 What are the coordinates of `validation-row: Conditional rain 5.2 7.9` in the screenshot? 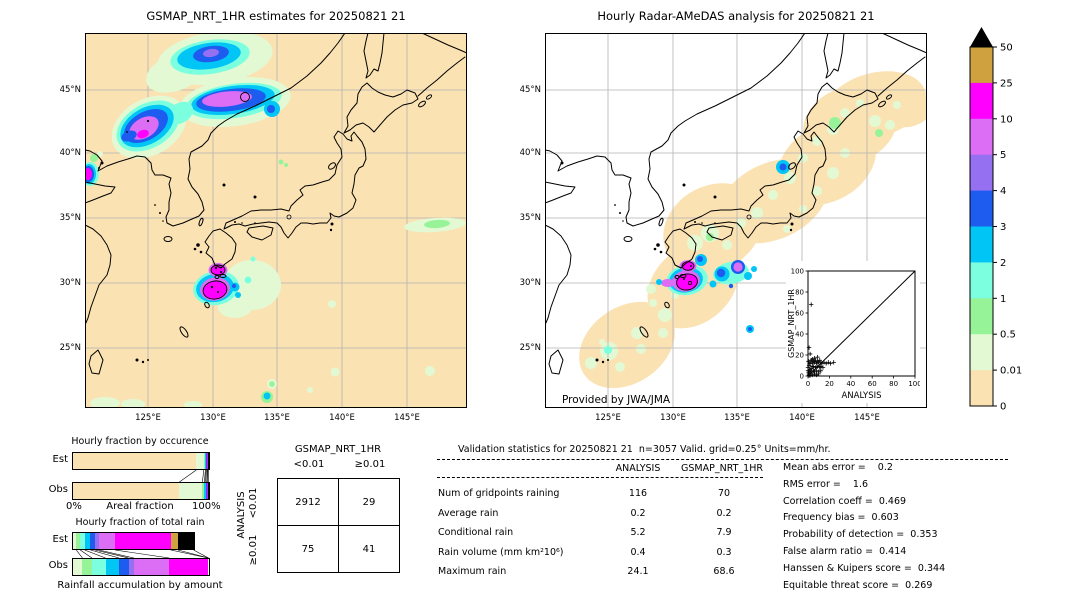 It's located at (613, 534).